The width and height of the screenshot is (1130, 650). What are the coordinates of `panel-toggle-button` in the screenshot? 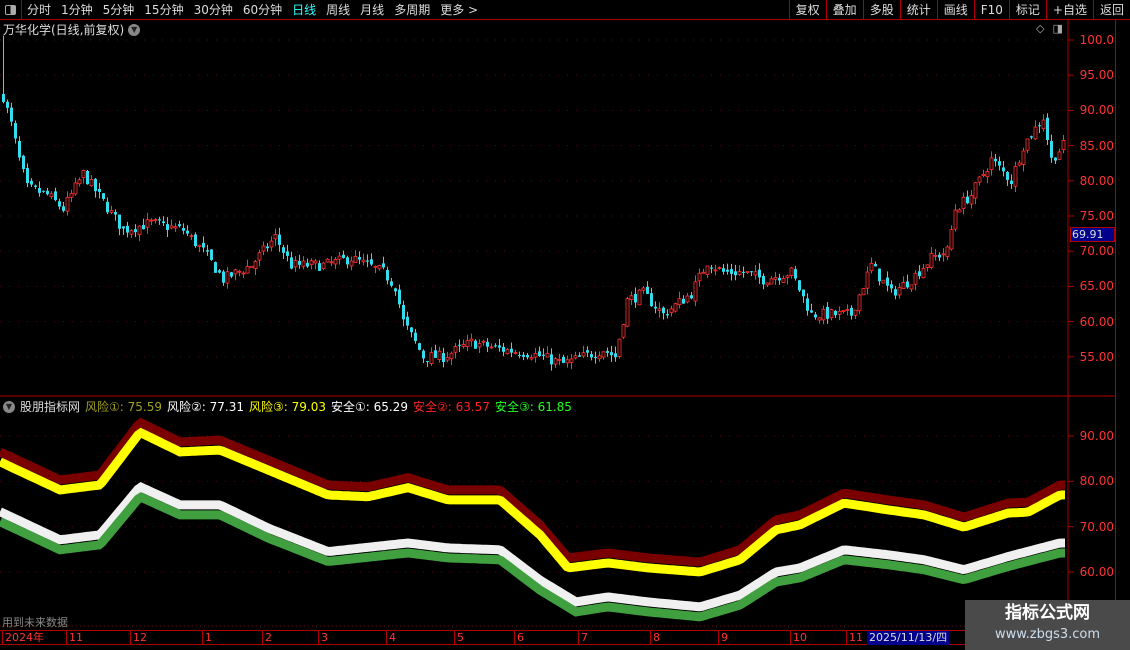 It's located at (11, 10).